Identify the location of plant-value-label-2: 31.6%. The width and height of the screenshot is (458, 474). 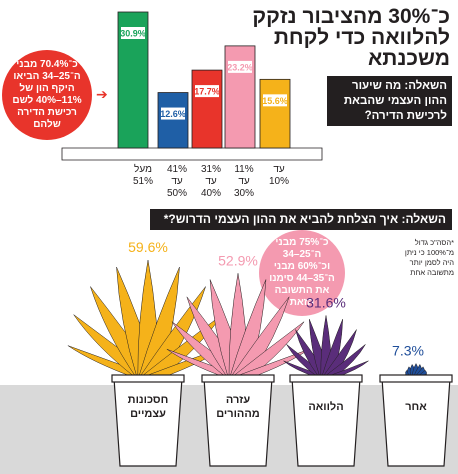
(326, 302).